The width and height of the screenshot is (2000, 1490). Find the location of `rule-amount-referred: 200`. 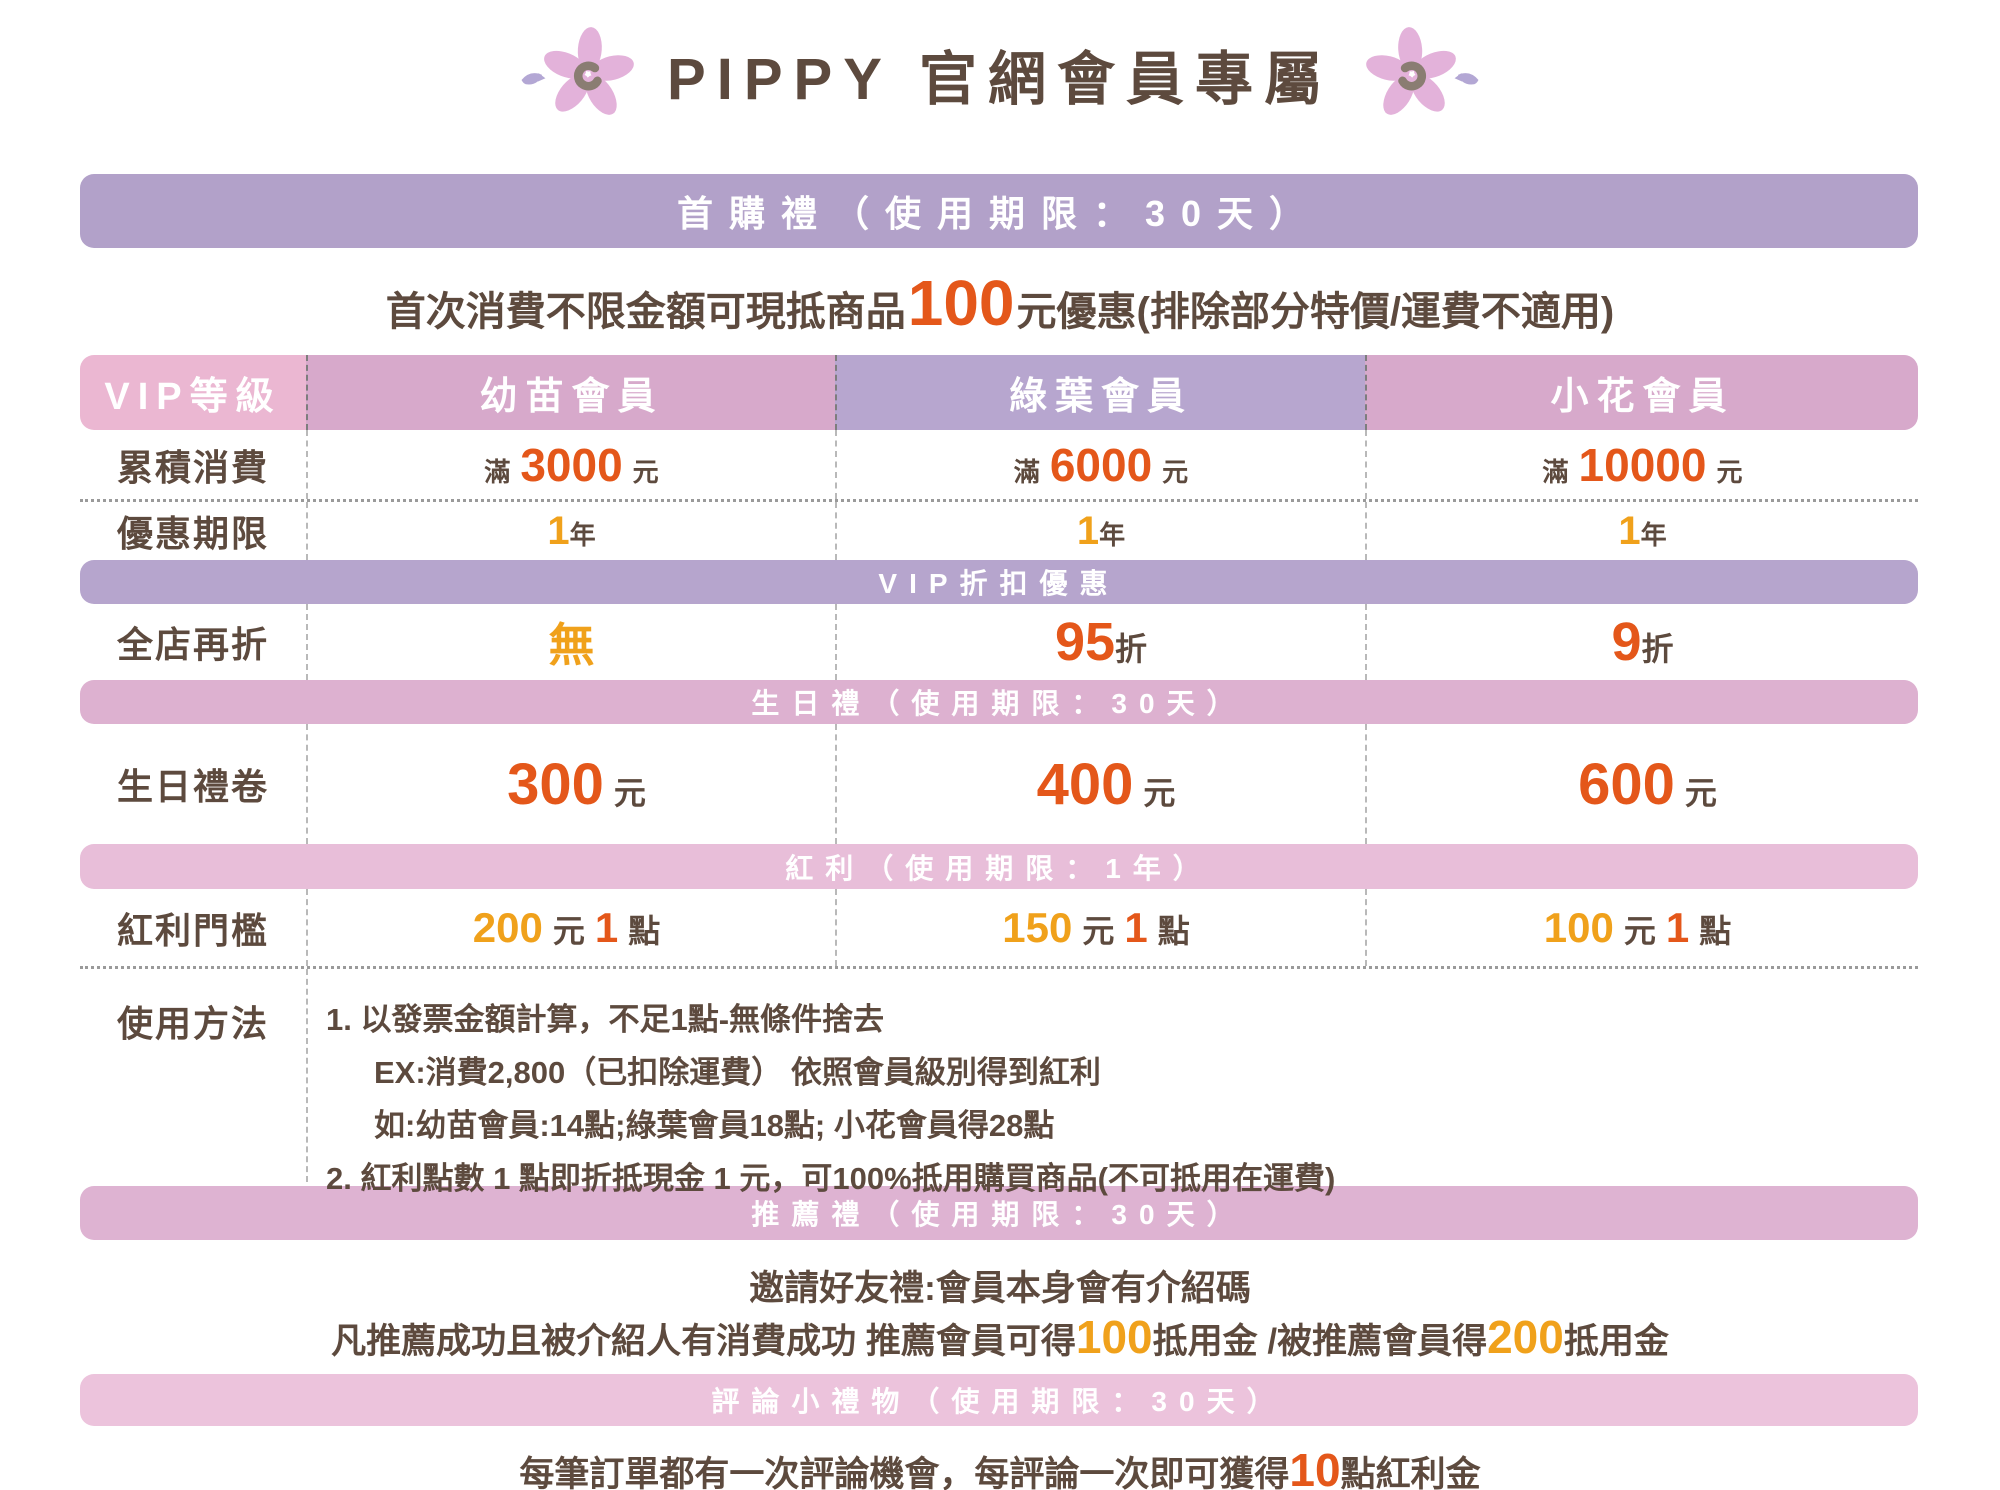

rule-amount-referred: 200 is located at coordinates (1525, 1337).